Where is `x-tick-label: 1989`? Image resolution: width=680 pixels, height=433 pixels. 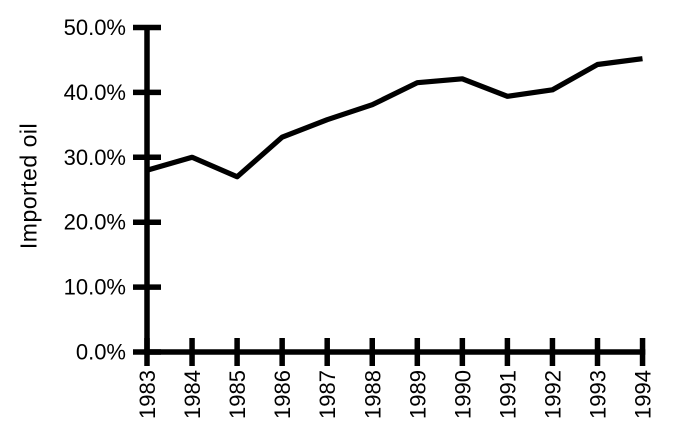 x-tick-label: 1989 is located at coordinates (417, 394).